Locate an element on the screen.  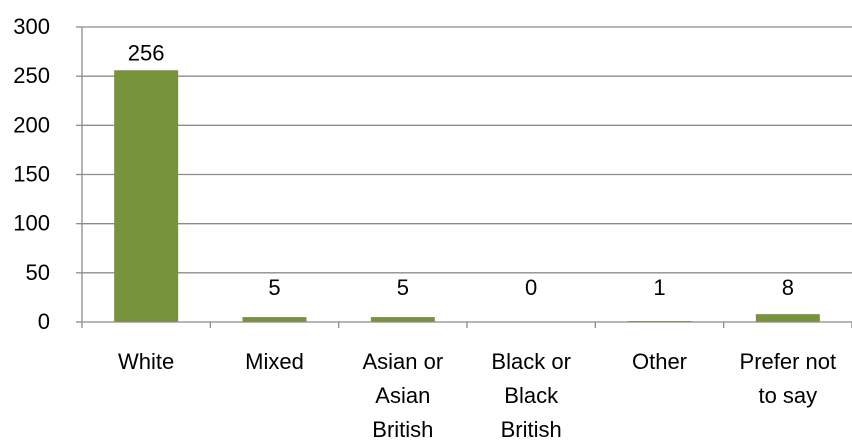
category-label-black-or-black-british: Black or Black British is located at coordinates (530, 395).